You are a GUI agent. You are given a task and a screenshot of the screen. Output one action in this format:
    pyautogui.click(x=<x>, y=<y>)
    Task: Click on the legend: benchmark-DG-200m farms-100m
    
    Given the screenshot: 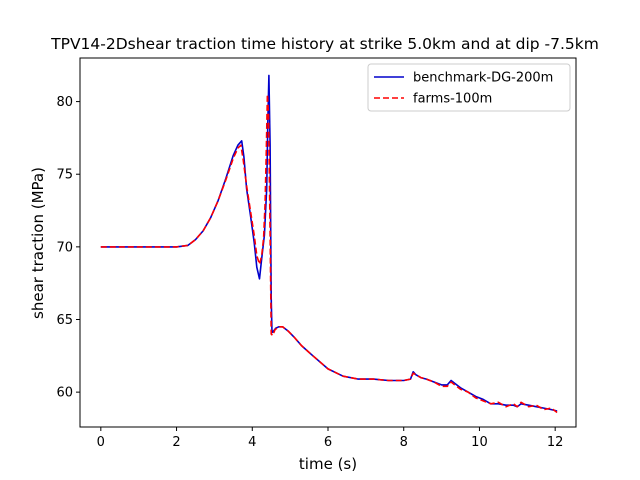 What is the action you would take?
    pyautogui.click(x=469, y=87)
    